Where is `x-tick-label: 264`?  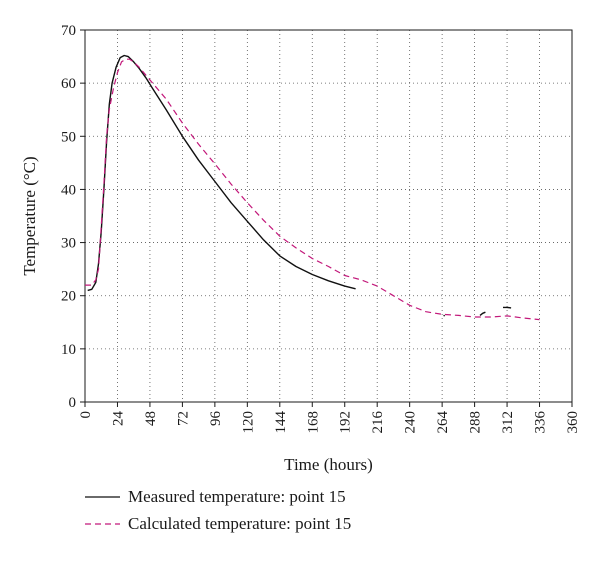 x-tick-label: 264 is located at coordinates (443, 422).